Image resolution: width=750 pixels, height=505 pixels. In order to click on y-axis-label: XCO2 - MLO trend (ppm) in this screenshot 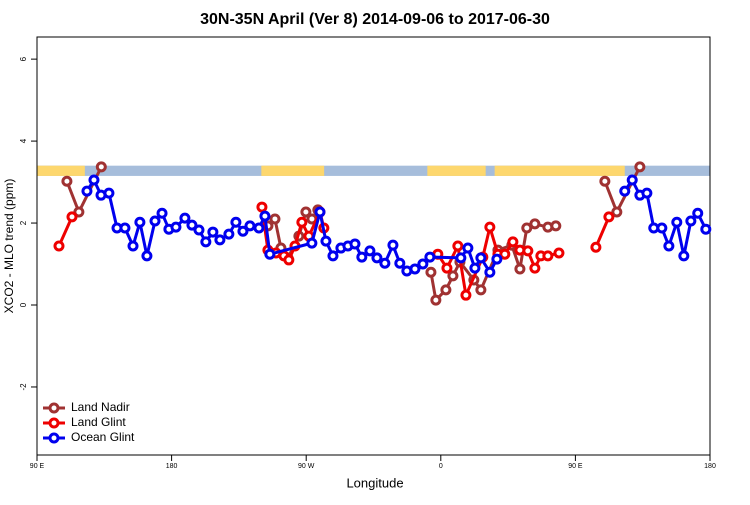, I will do `click(9, 246)`.